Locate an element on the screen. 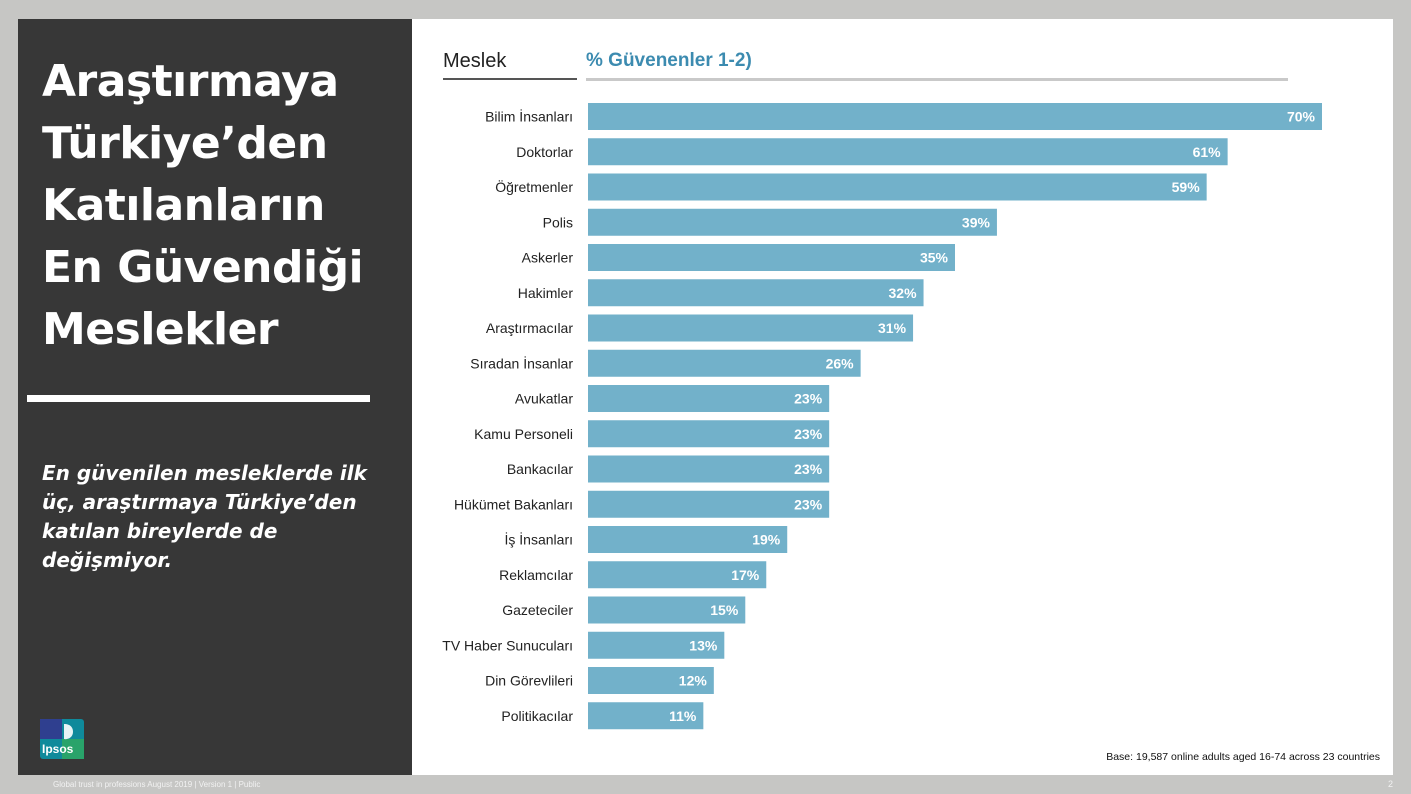  title-divider is located at coordinates (198, 398).